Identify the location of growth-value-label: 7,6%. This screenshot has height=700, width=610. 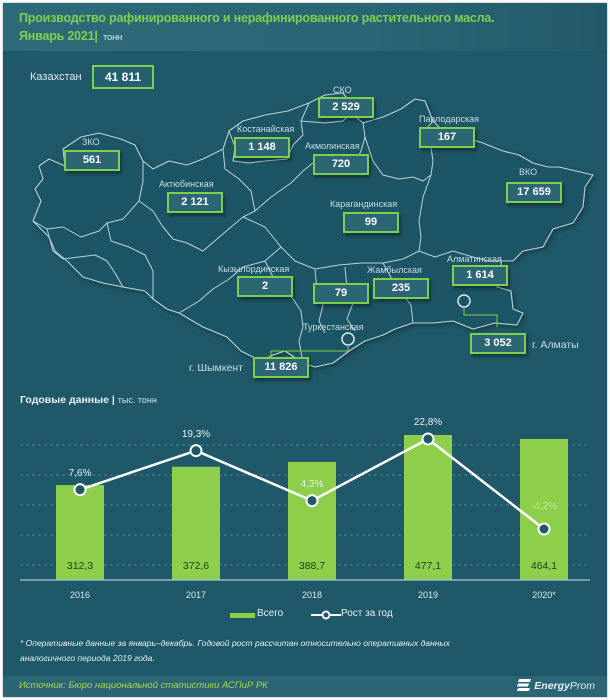
(80, 473).